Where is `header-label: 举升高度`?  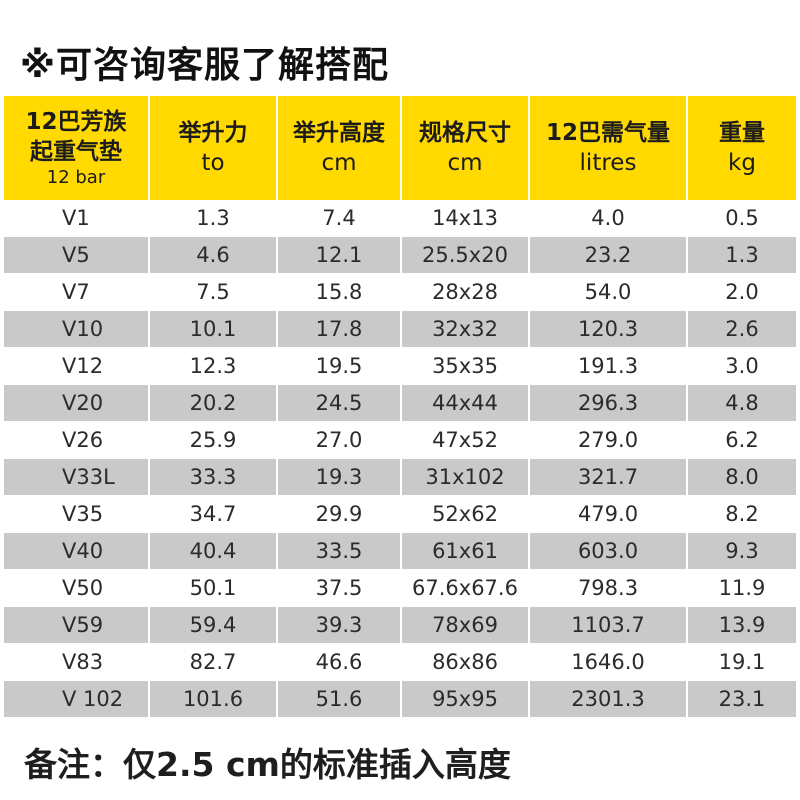
header-label: 举升高度 is located at coordinates (339, 133).